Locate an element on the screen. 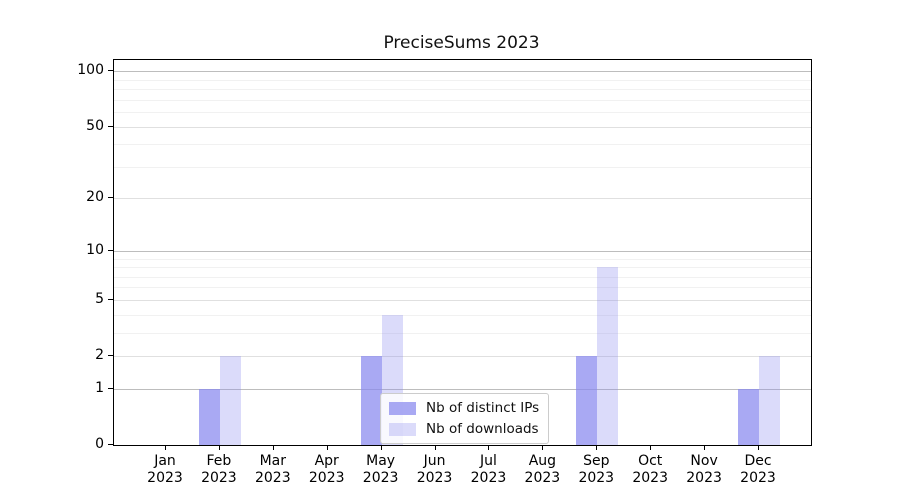 Image resolution: width=900 pixels, height=500 pixels. y-tick-label: 0 is located at coordinates (99, 444).